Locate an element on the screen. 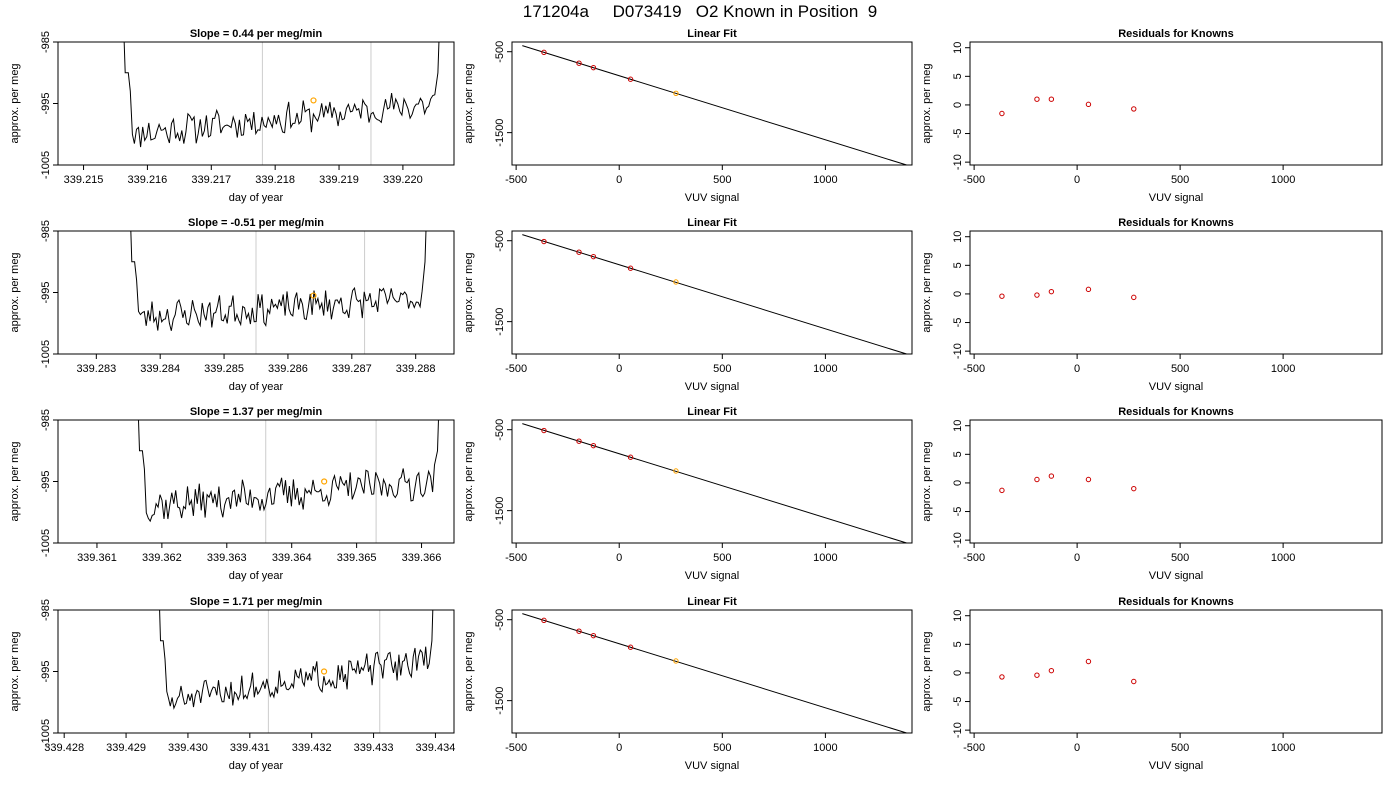 This screenshot has width=1400, height=800. x-tick-label: 339.216 is located at coordinates (148, 180).